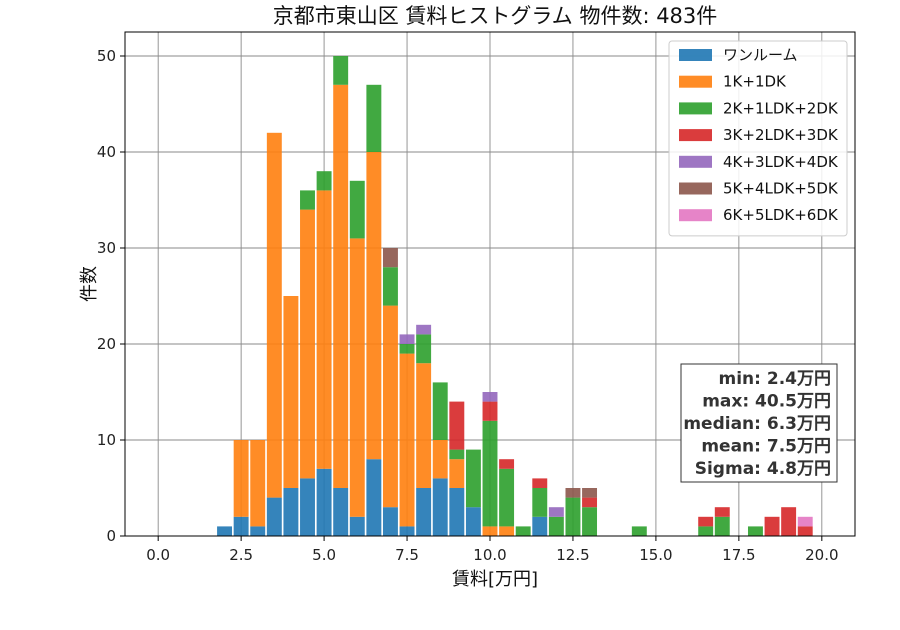 This screenshot has width=900, height=630. What do you see at coordinates (111, 296) in the screenshot?
I see `y-axis: 0 10 20 30 40 50` at bounding box center [111, 296].